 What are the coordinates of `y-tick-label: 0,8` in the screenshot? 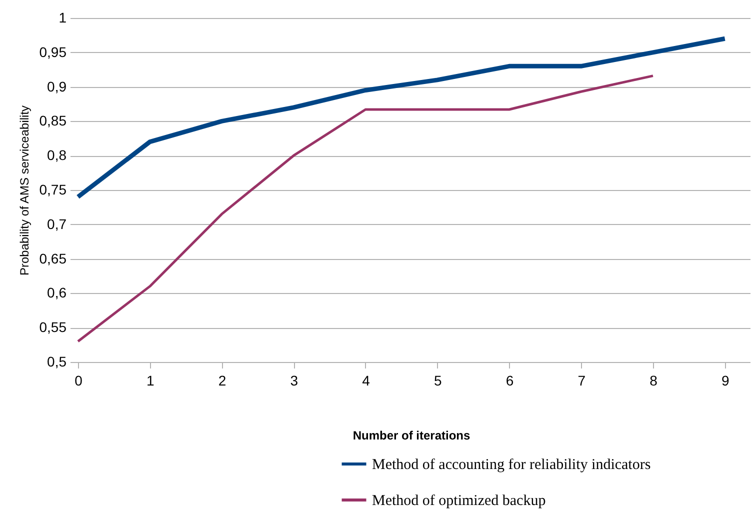 It's located at (57, 155).